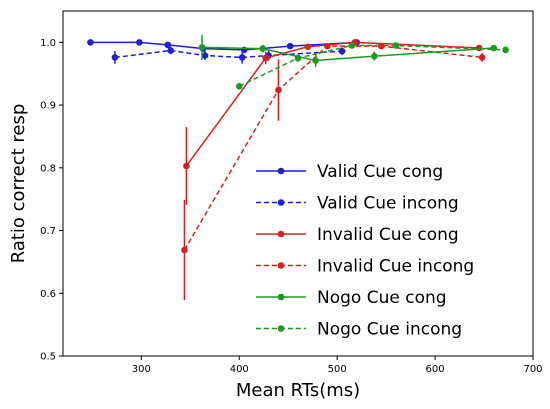 Image resolution: width=550 pixels, height=409 pixels. What do you see at coordinates (298, 390) in the screenshot?
I see `x-axis-title: Mean RTs(ms)` at bounding box center [298, 390].